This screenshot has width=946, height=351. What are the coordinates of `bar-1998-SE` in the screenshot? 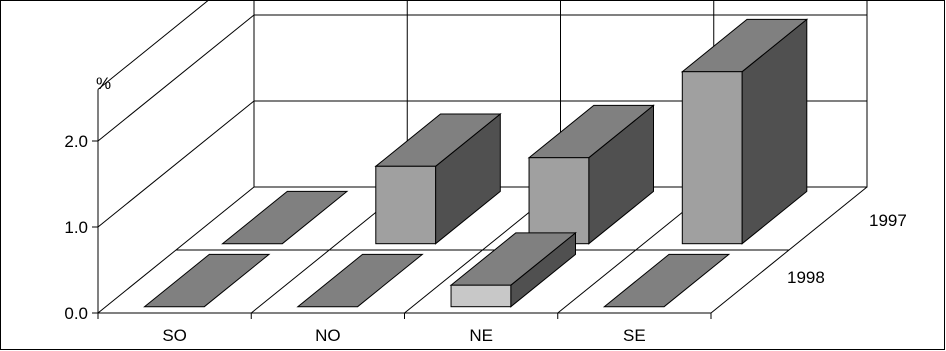 It's located at (666, 280).